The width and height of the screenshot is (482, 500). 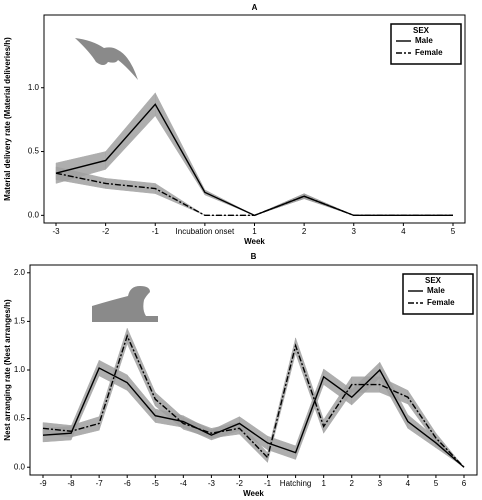 I want to click on confidence-band, so click(x=130, y=131).